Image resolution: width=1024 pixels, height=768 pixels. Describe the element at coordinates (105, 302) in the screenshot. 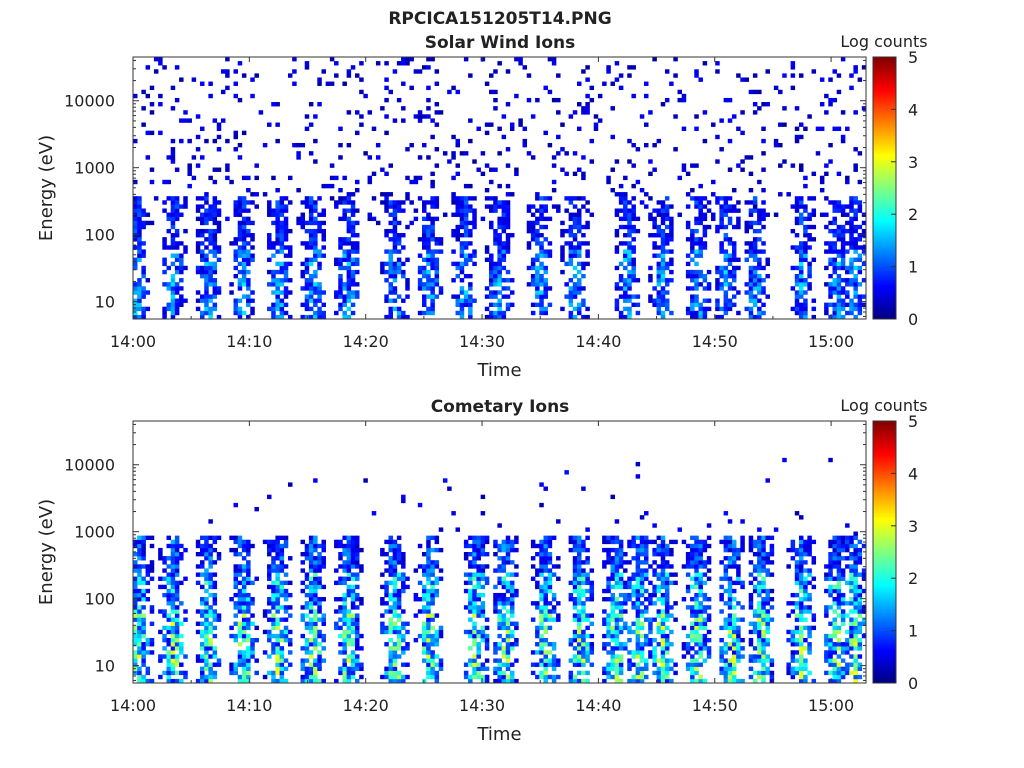

I see `y-tick-label: 10` at that location.